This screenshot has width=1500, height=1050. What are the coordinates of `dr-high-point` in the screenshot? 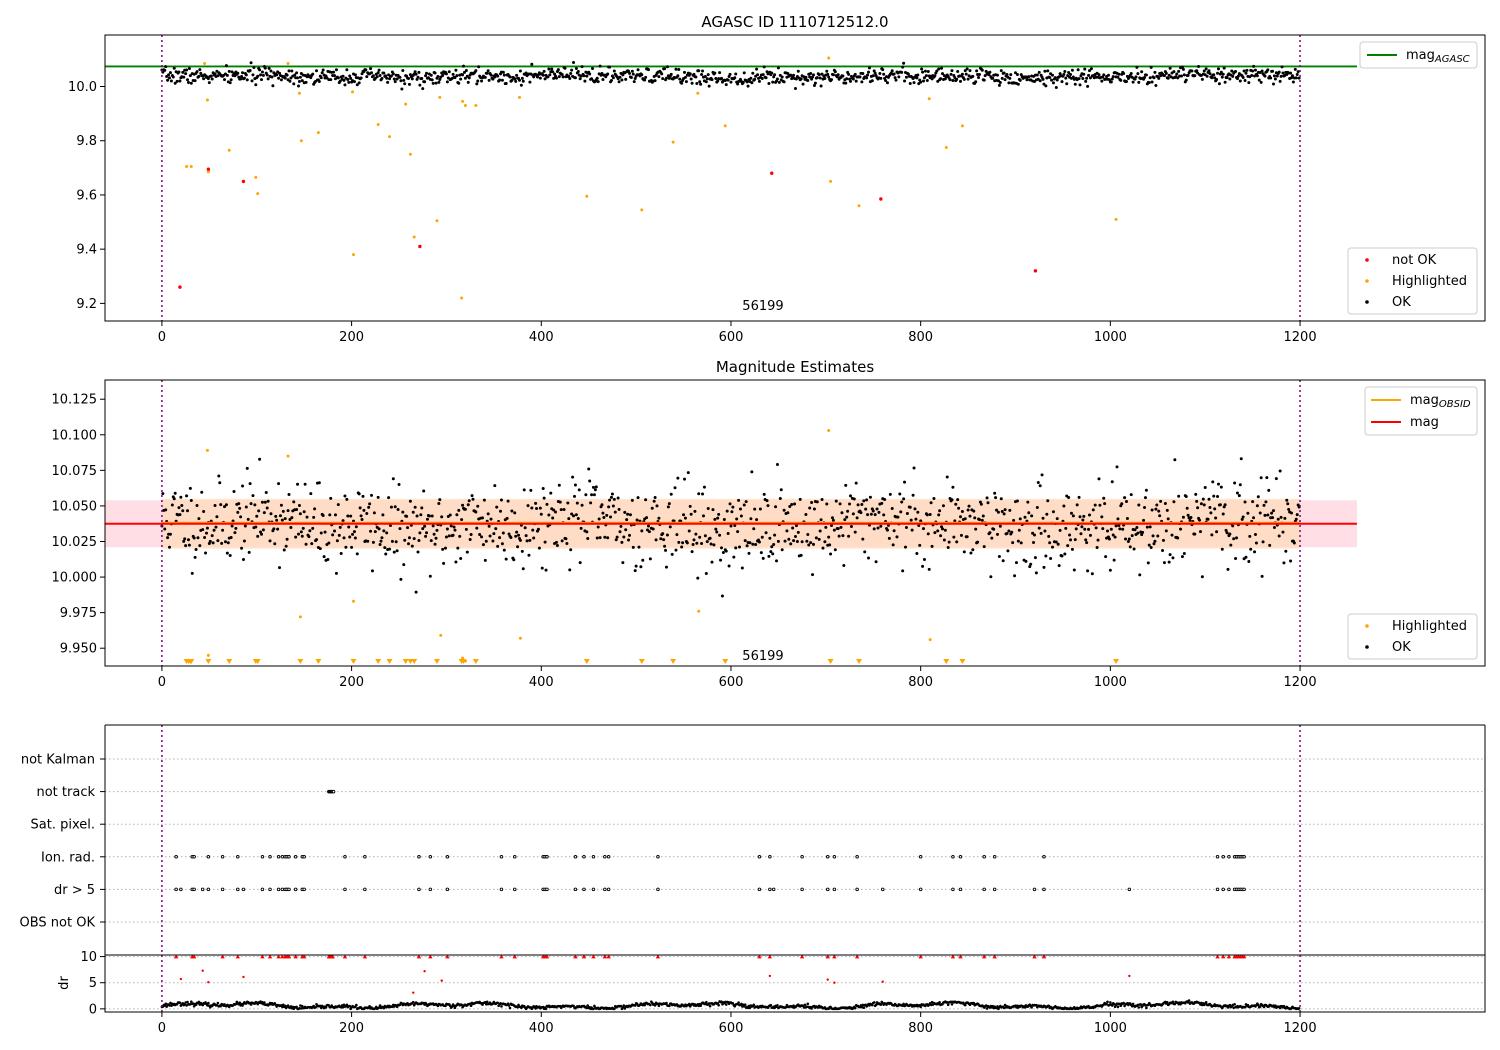 It's located at (827, 979).